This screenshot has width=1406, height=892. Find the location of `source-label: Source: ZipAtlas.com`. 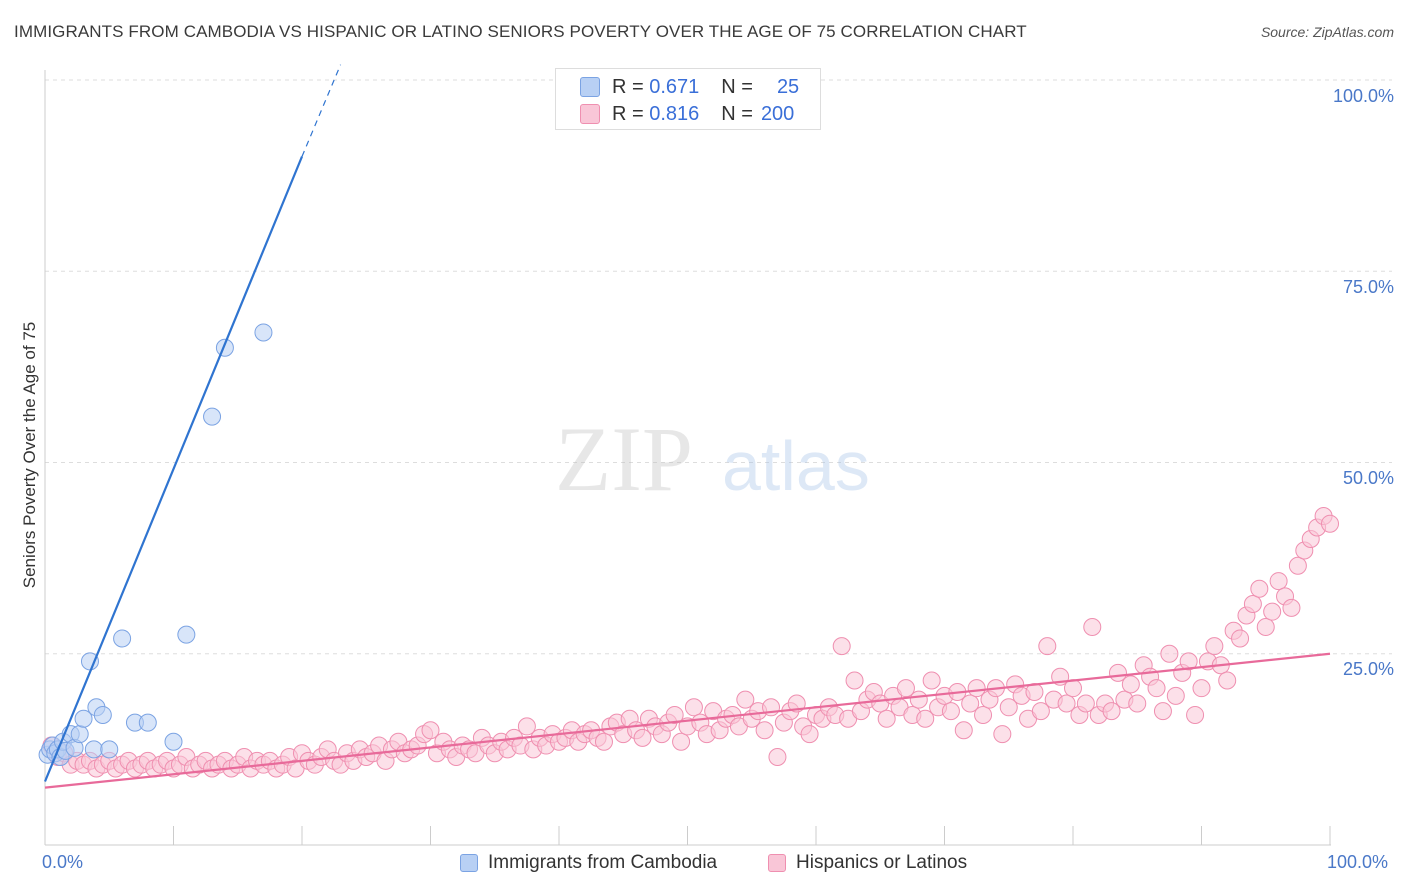

source-label: Source: ZipAtlas.com is located at coordinates (1327, 32).